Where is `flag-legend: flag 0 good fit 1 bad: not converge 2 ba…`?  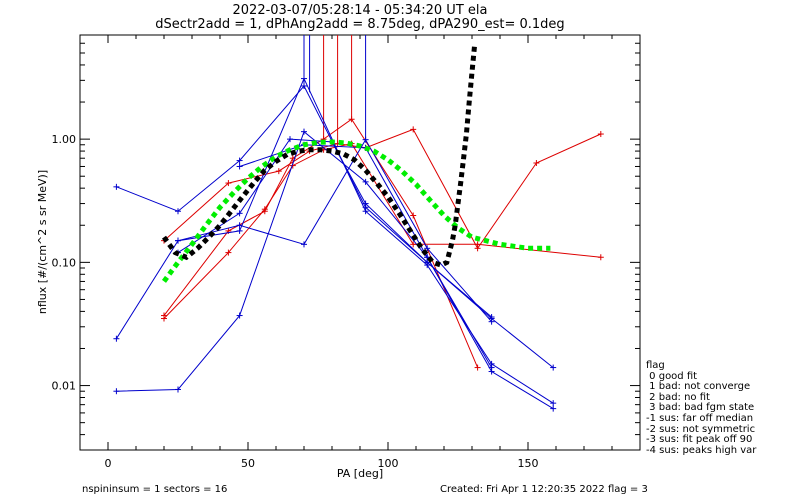
flag-legend: flag 0 good fit 1 bad: not converge 2 ba… is located at coordinates (701, 408).